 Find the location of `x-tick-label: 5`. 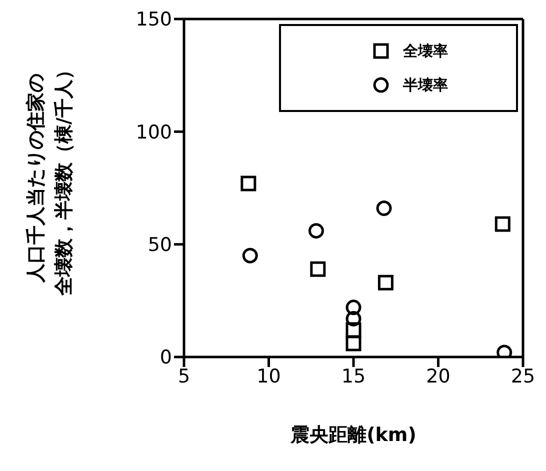

x-tick-label: 5 is located at coordinates (184, 376).